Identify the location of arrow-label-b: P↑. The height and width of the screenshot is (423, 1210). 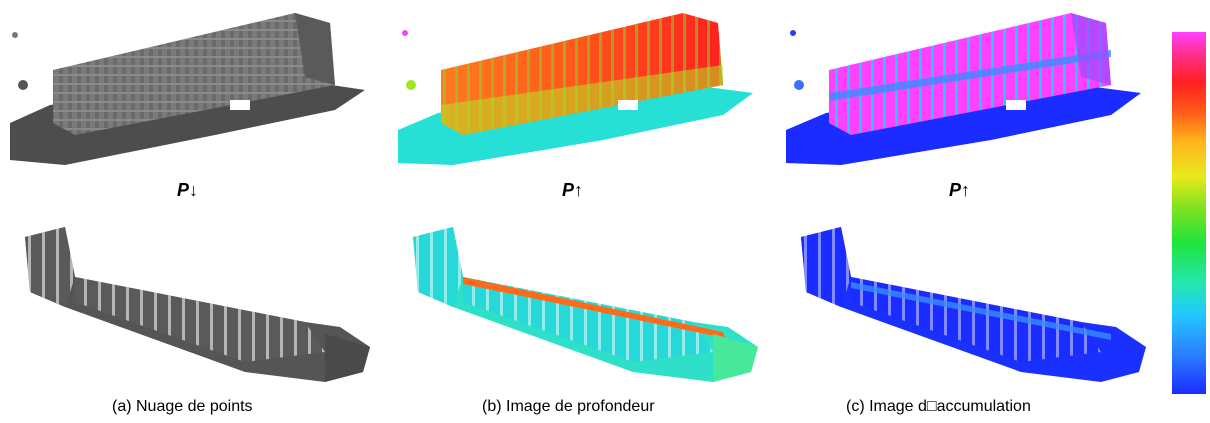
(573, 190).